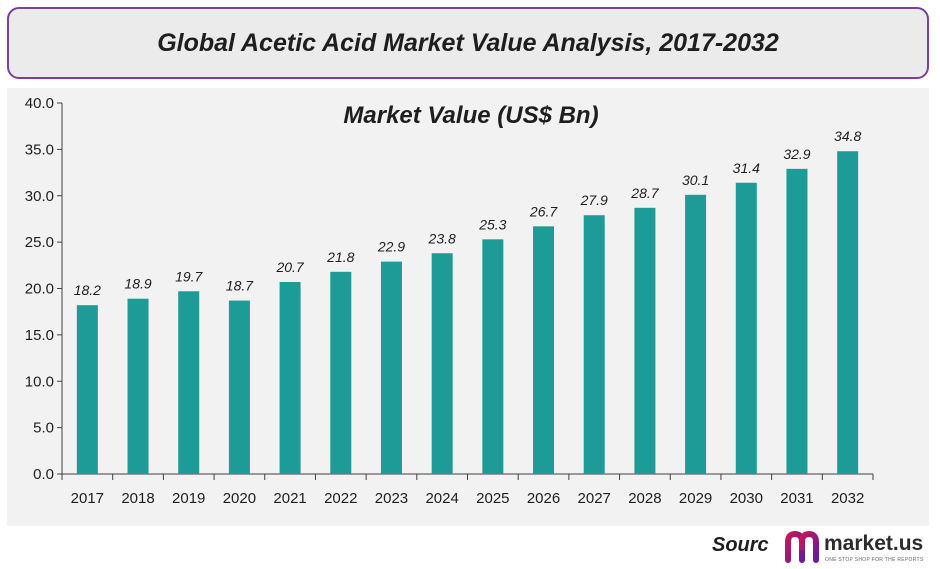  What do you see at coordinates (644, 498) in the screenshot?
I see `x-tick-label-2028: 2028` at bounding box center [644, 498].